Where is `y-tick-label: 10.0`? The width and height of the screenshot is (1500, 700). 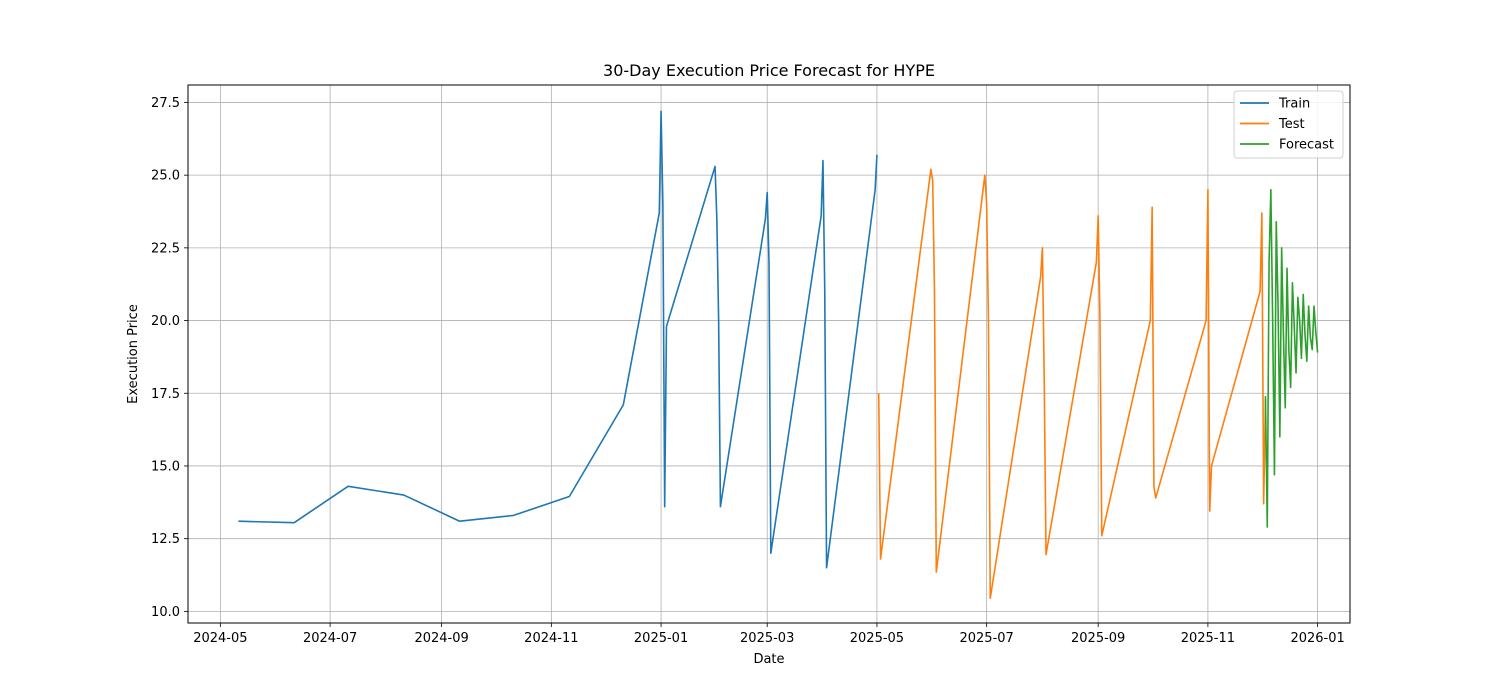 y-tick-label: 10.0 is located at coordinates (165, 612).